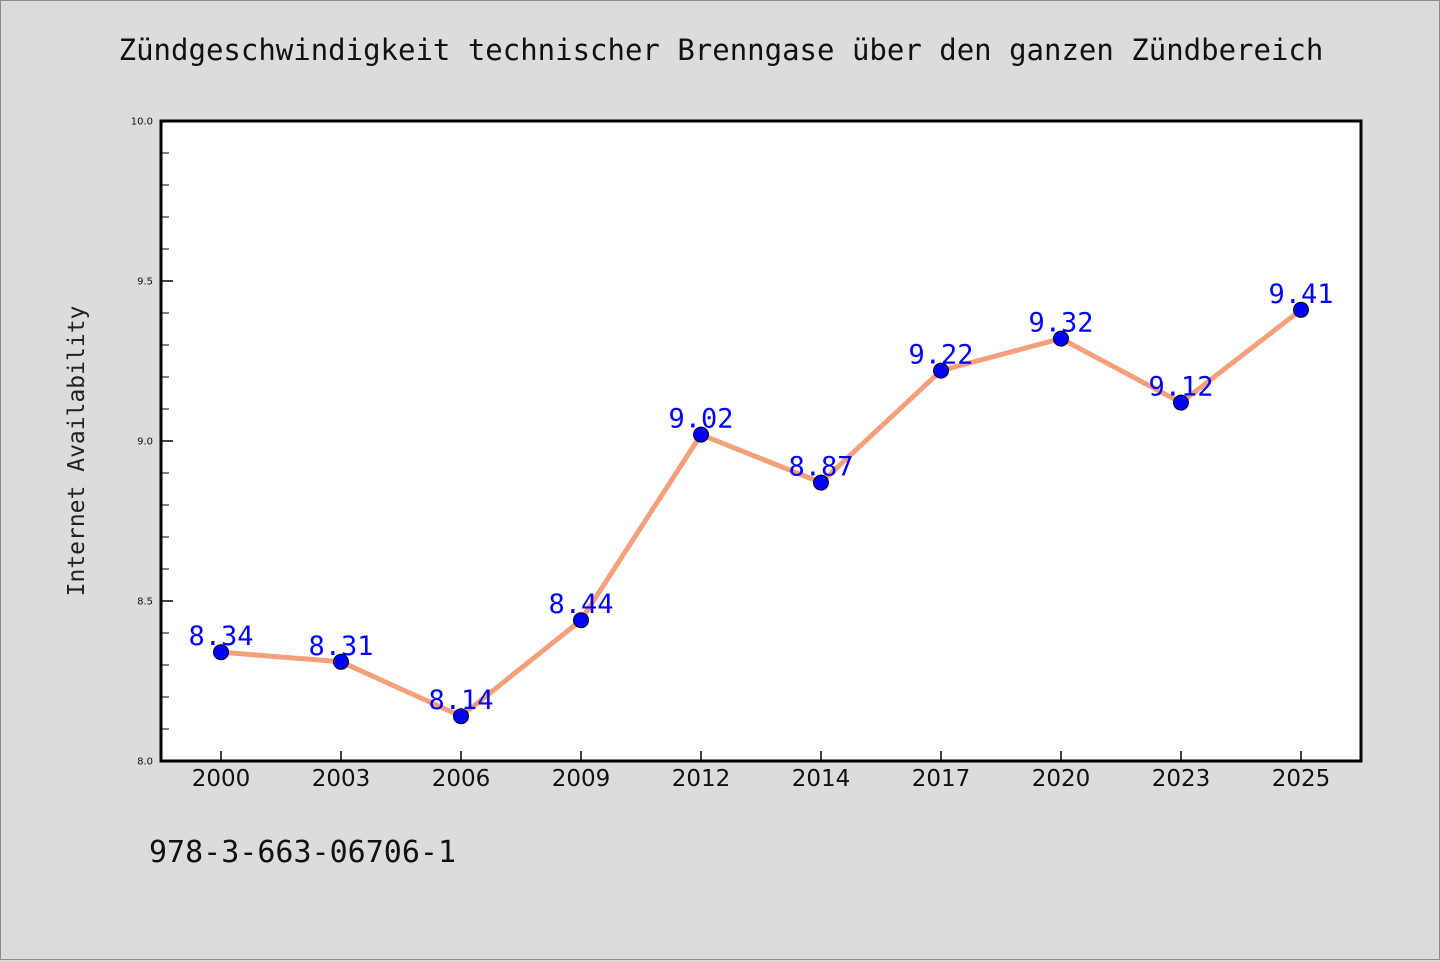 The height and width of the screenshot is (961, 1440). Describe the element at coordinates (221, 779) in the screenshot. I see `x-tick-label: 2000` at that location.